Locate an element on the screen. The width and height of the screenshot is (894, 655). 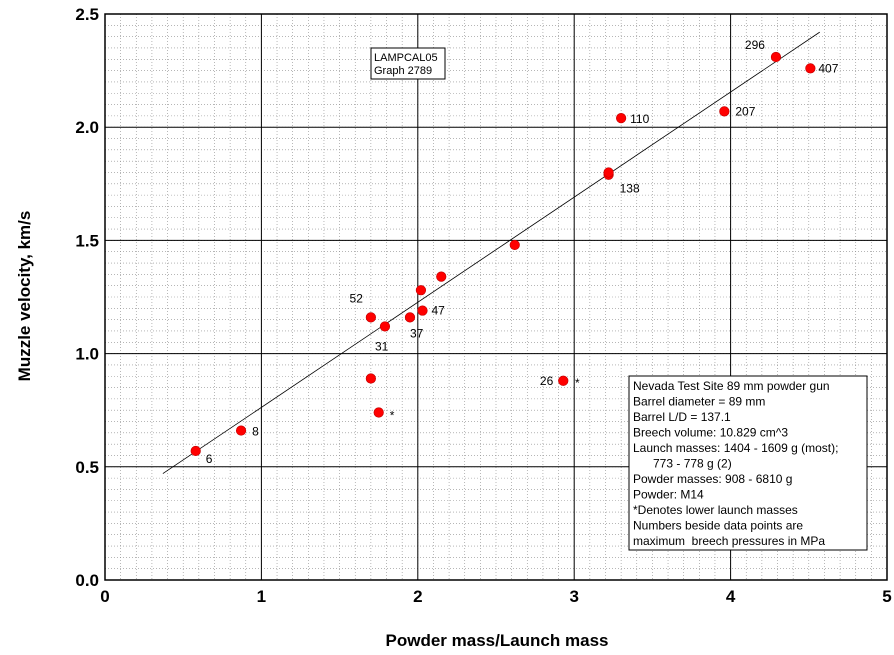
x-tick-label: 2 is located at coordinates (417, 596).